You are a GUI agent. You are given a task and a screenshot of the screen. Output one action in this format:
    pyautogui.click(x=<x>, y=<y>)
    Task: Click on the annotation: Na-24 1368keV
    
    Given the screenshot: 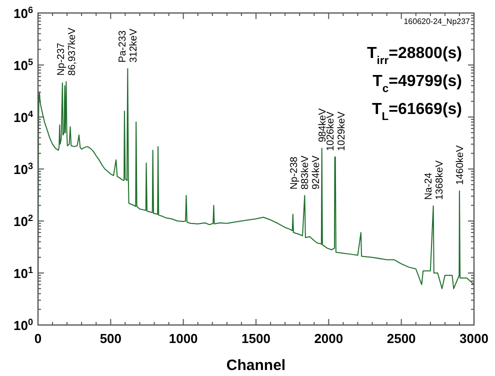 What is the action you would take?
    pyautogui.click(x=434, y=180)
    